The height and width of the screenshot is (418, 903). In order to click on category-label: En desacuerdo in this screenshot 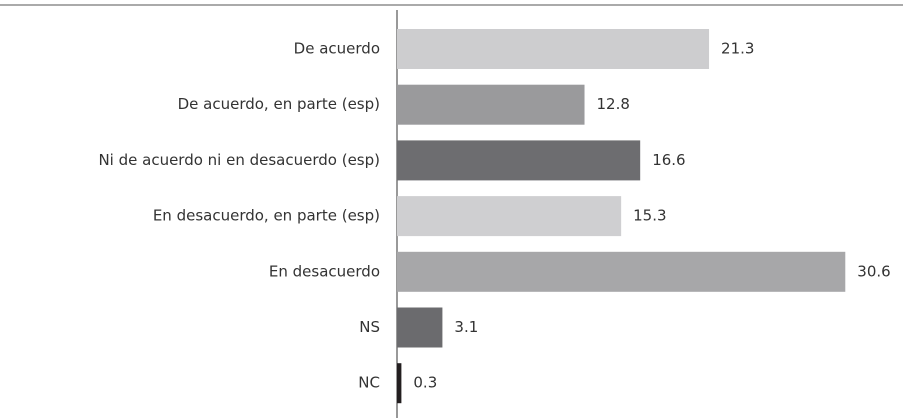, I will do `click(324, 271)`.